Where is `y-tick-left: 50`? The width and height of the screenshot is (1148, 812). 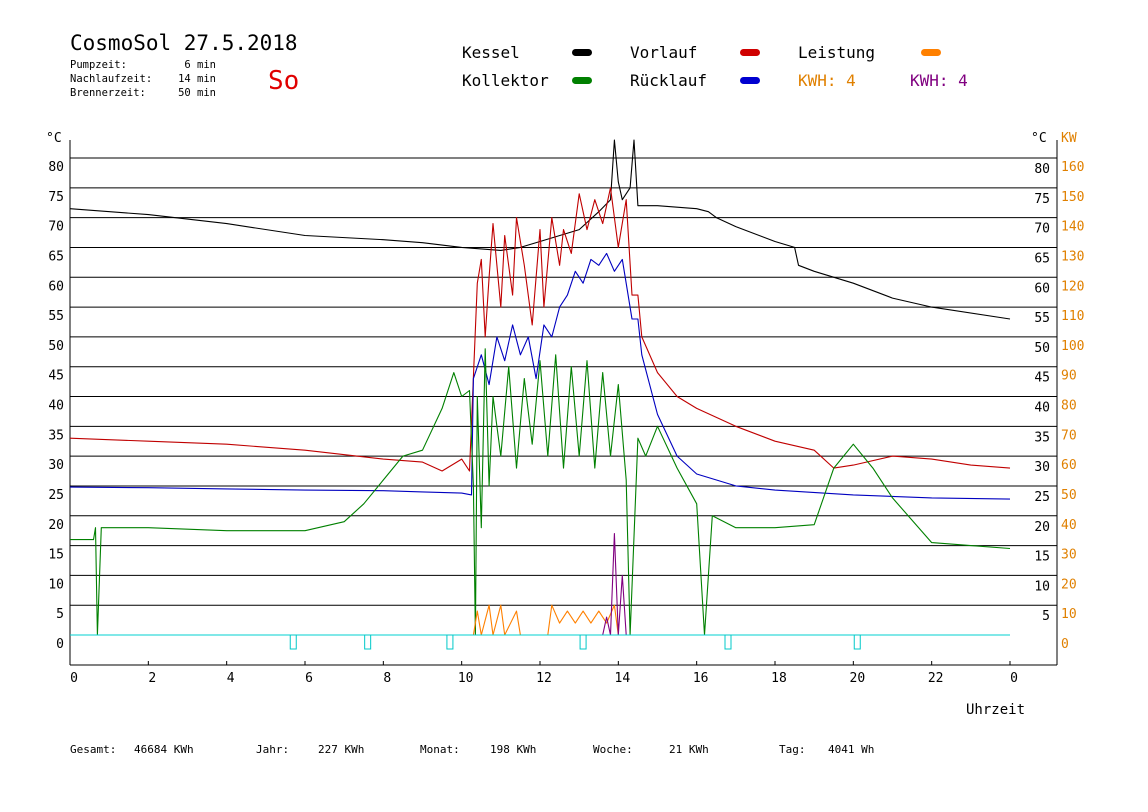
y-tick-left: 50 is located at coordinates (56, 346).